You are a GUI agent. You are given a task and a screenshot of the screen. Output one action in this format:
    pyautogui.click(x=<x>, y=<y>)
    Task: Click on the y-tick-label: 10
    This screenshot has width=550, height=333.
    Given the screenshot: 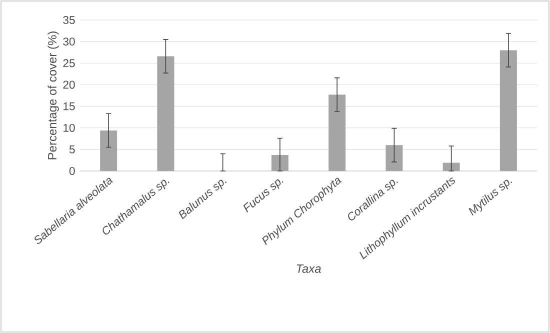 What is the action you would take?
    pyautogui.click(x=69, y=128)
    